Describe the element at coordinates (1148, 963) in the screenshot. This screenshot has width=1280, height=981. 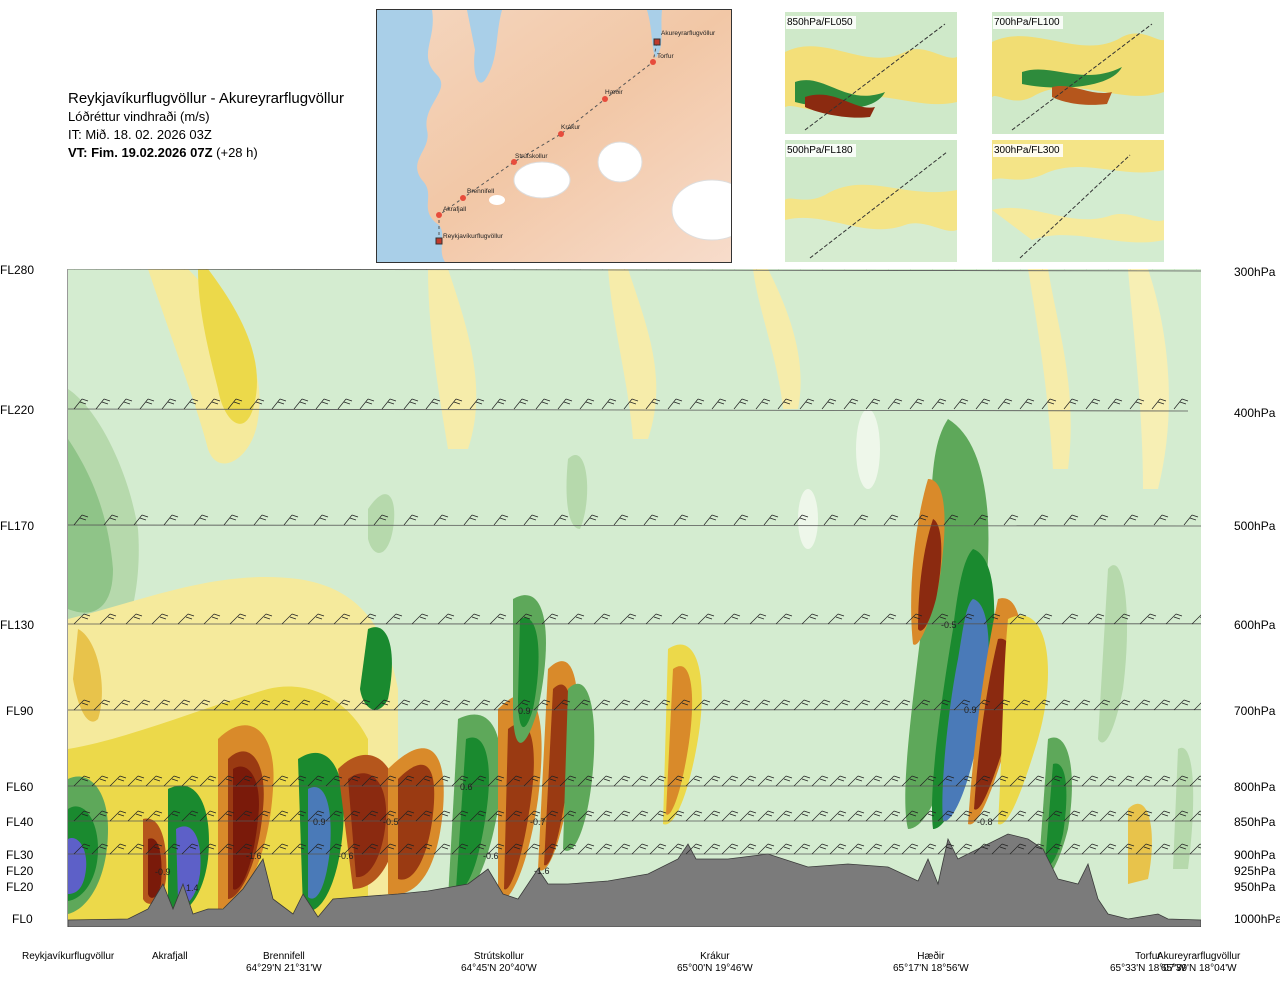
I see `station-torfur: Torfur 65°33'N 18°07'W` at that location.